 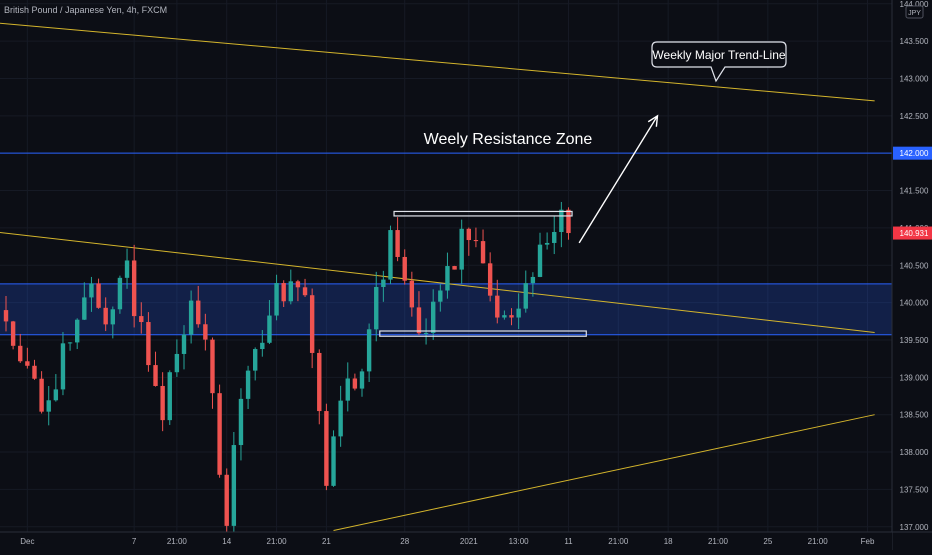 I want to click on current-price-tag-bg, so click(x=912, y=233).